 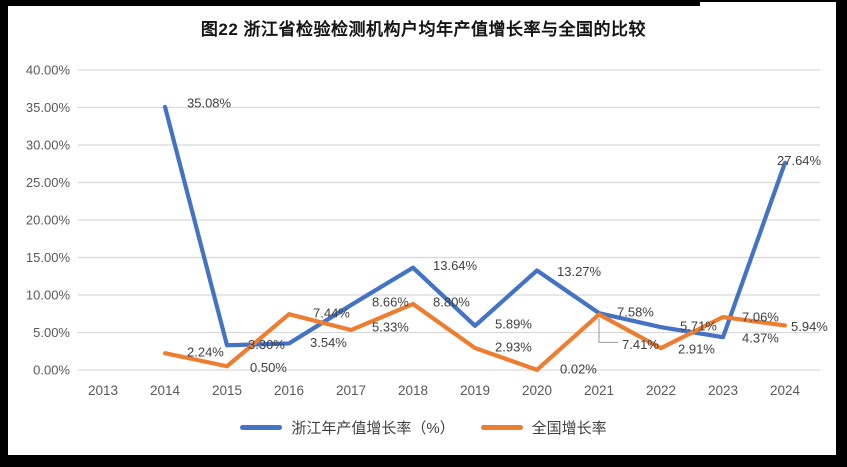 I want to click on x-tick-label: 2024, so click(x=785, y=390).